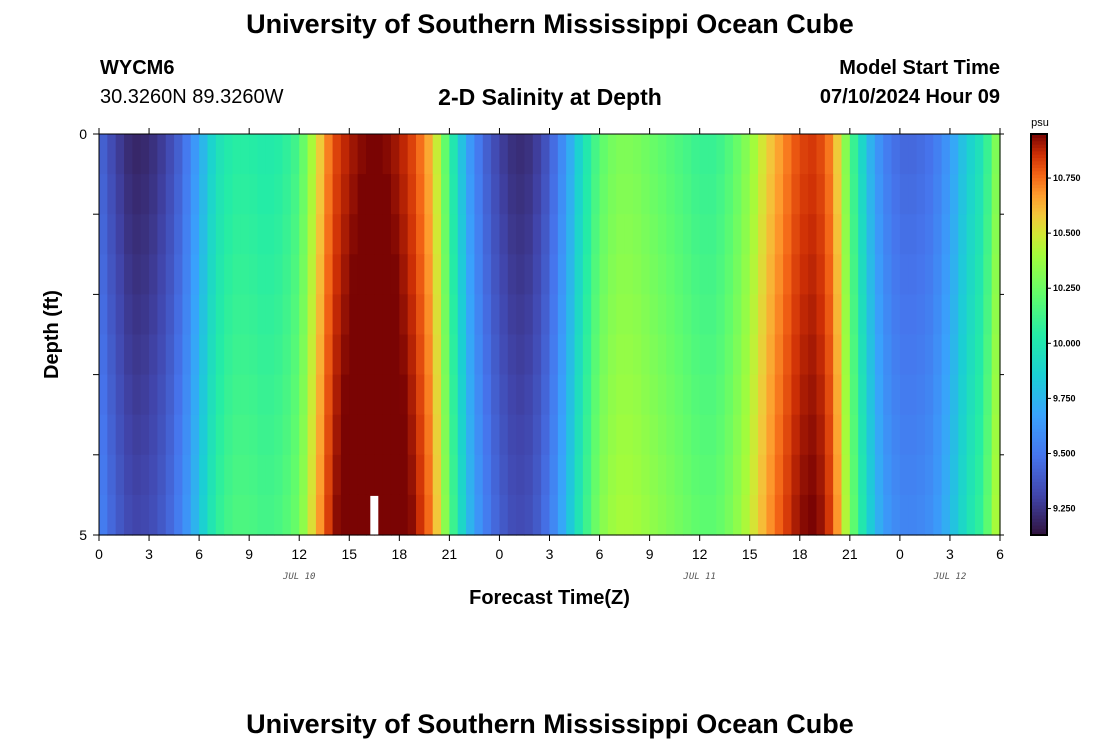 This screenshot has width=1100, height=750. I want to click on x-tick-label: 9, so click(650, 554).